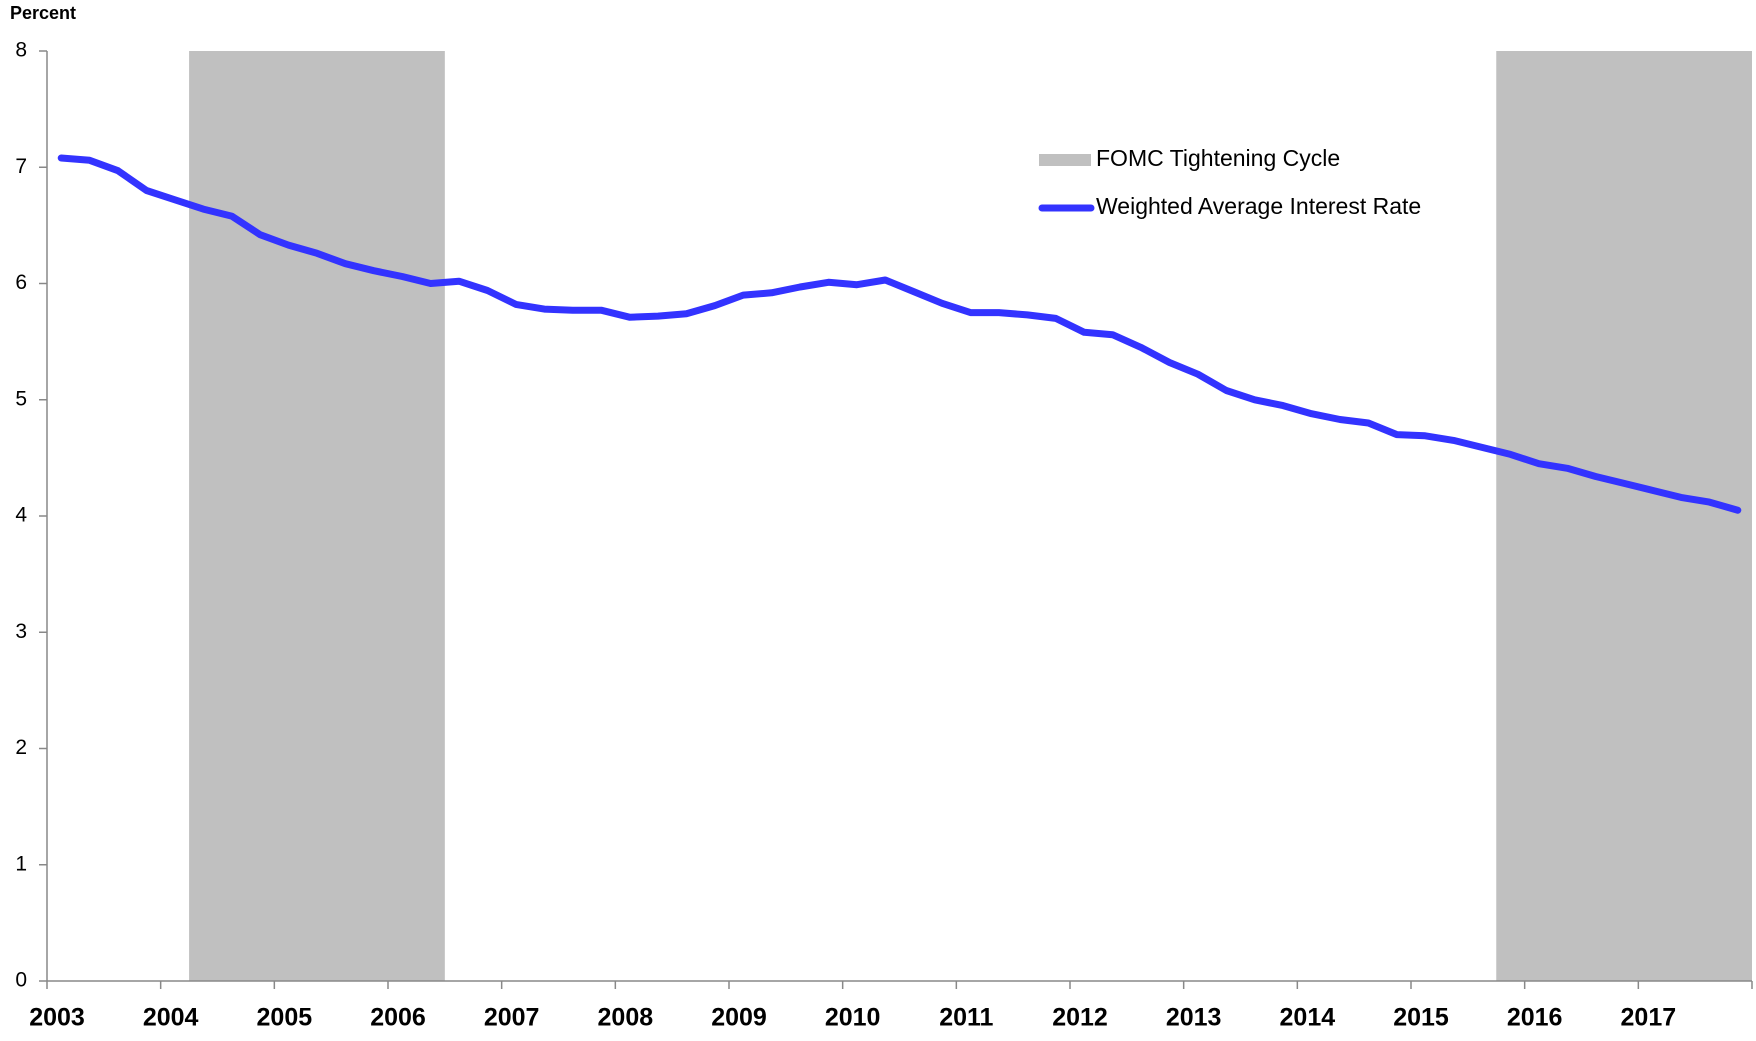 This screenshot has width=1756, height=1041. What do you see at coordinates (1194, 1018) in the screenshot?
I see `x-tick-label: 2013` at bounding box center [1194, 1018].